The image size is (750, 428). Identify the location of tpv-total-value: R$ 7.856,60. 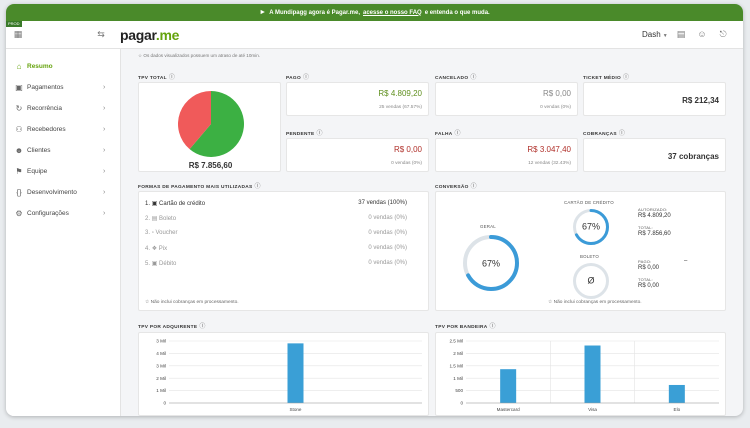
(210, 165).